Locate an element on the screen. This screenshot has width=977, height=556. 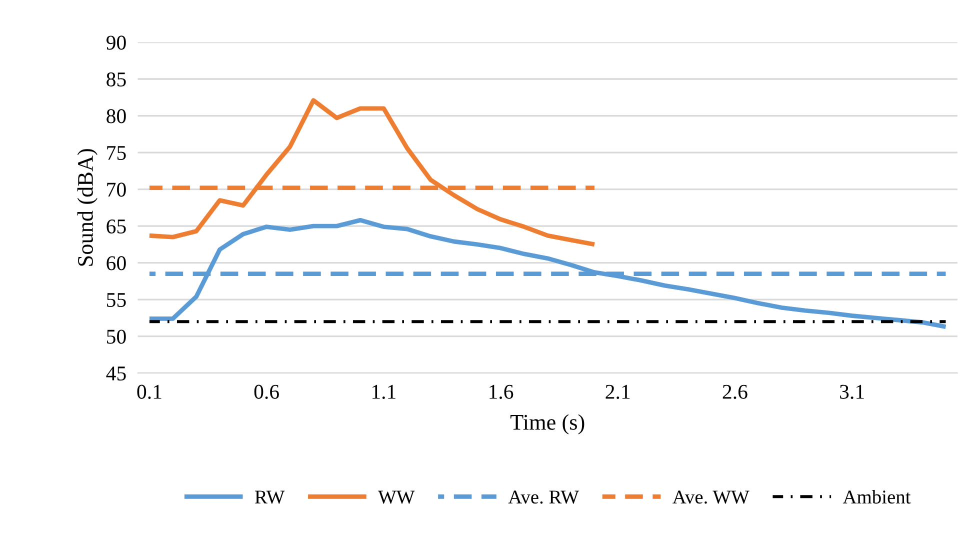
x-tick-label: 1.1 is located at coordinates (384, 391).